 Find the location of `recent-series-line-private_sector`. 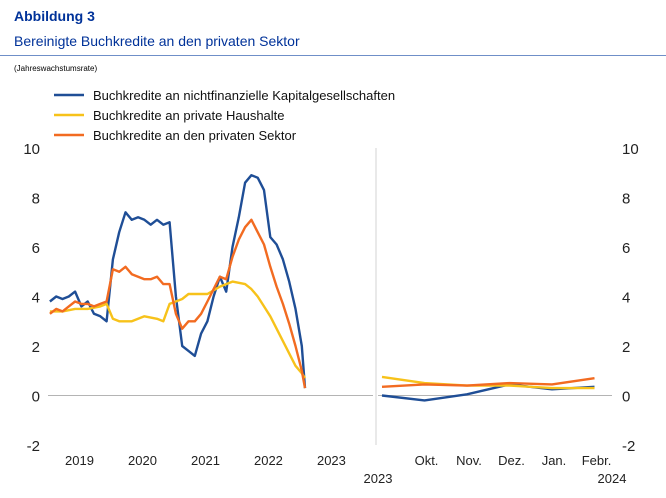

recent-series-line-private_sector is located at coordinates (488, 382).